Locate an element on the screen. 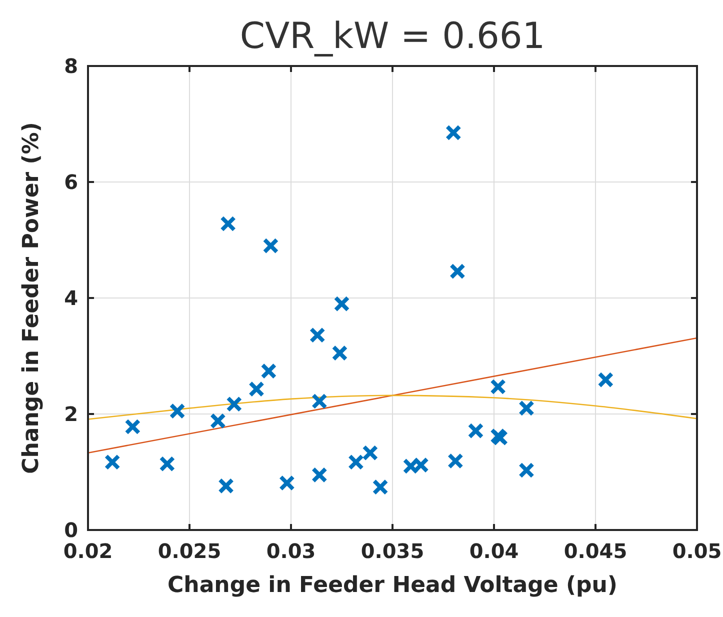 The height and width of the screenshot is (617, 723). x-tick-label: 0.035 is located at coordinates (392, 551).